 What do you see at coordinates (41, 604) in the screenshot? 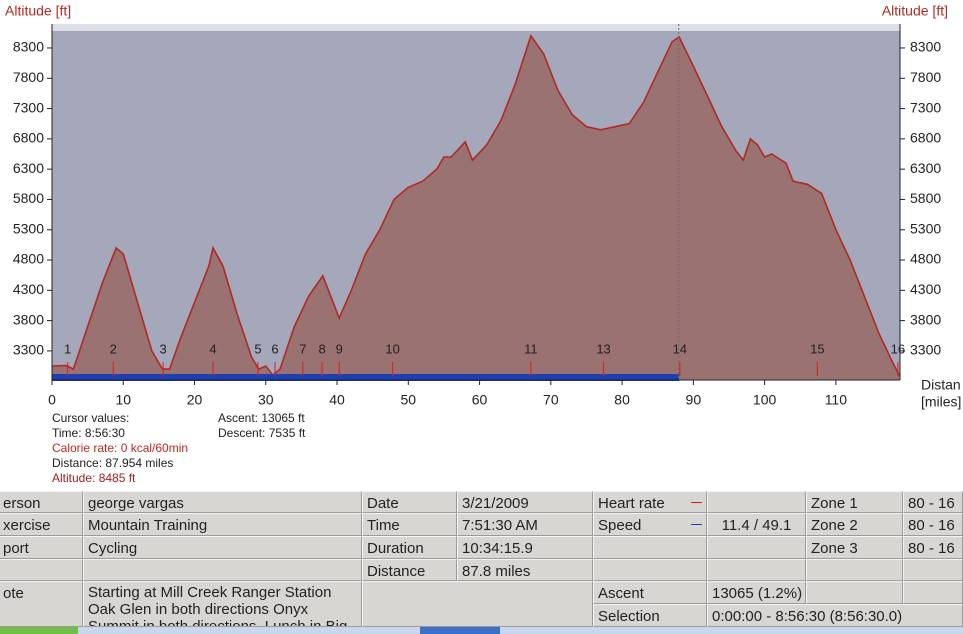
I see `table-cell: ote` at bounding box center [41, 604].